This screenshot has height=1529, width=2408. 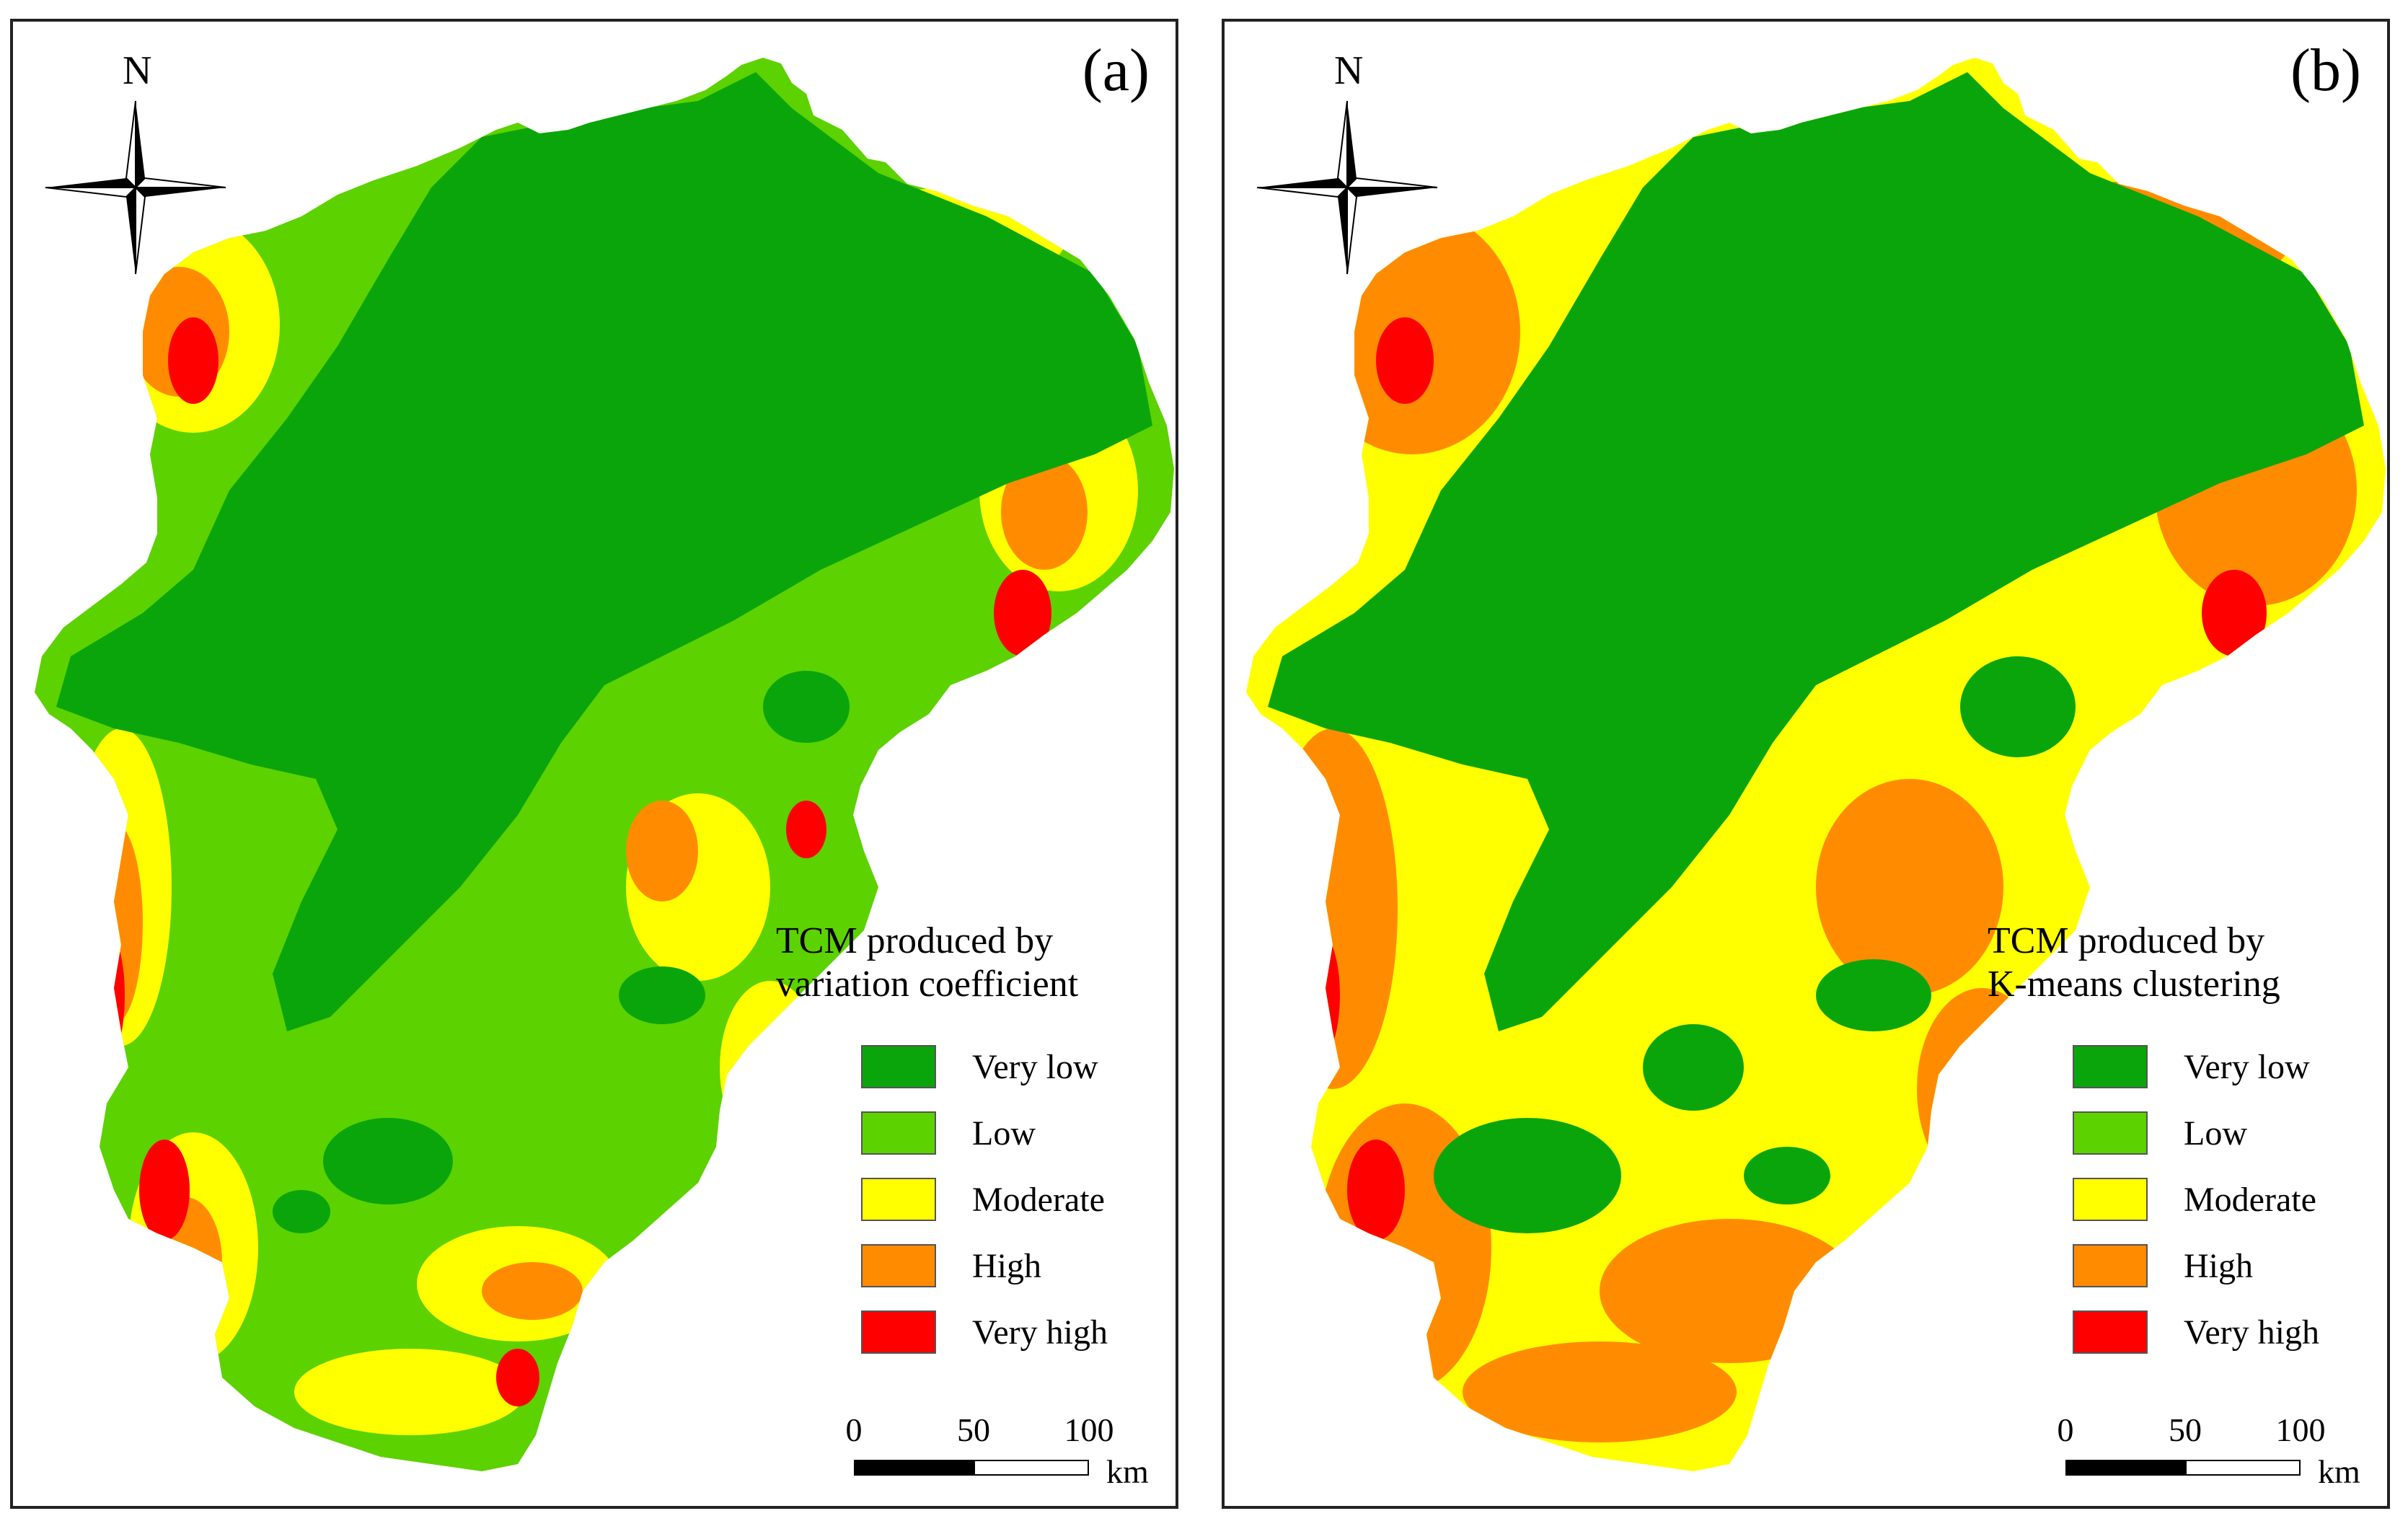 I want to click on legend-title-line2: variation coefficient, so click(x=928, y=984).